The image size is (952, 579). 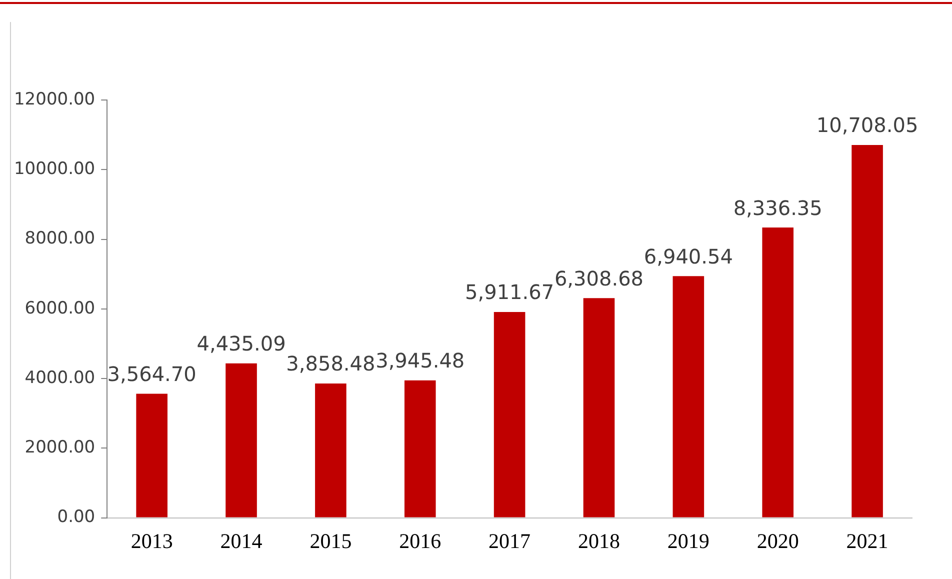 What do you see at coordinates (241, 344) in the screenshot?
I see `data-label: 4,435.09` at bounding box center [241, 344].